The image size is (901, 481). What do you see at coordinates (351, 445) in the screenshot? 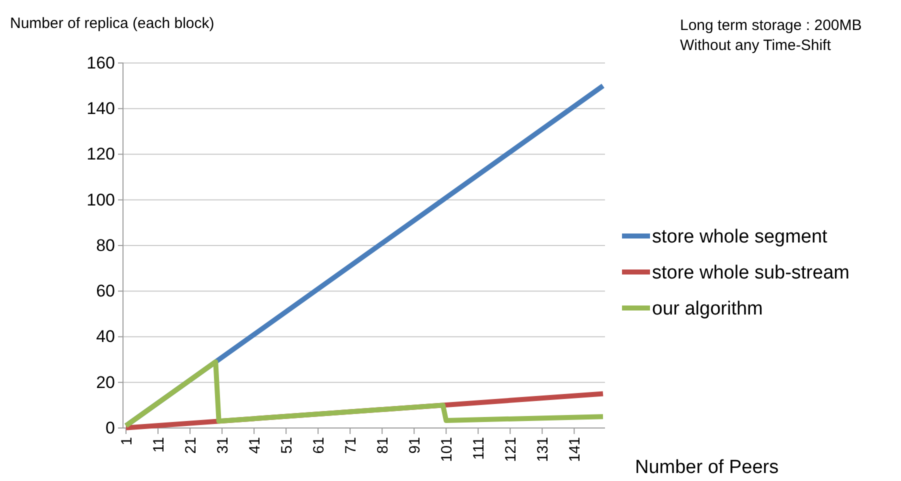
I see `x-tick-label: 71` at bounding box center [351, 445].